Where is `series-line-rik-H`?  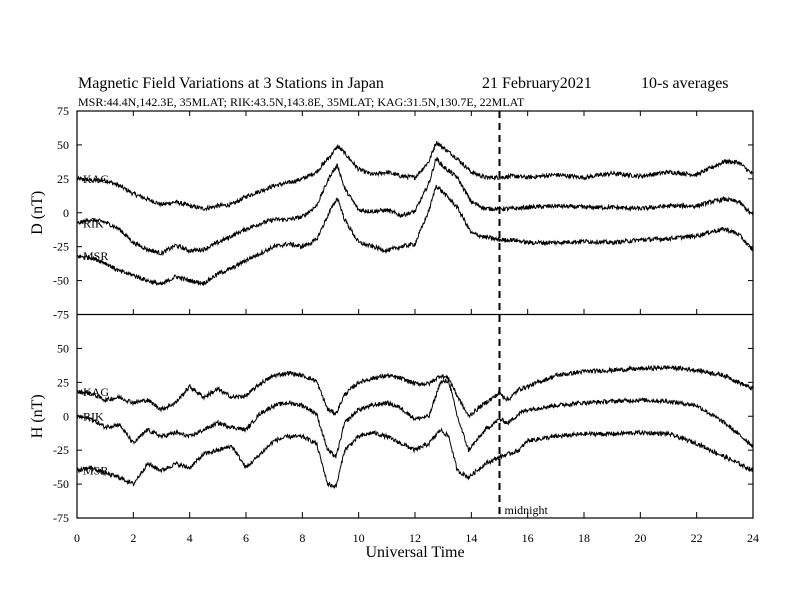 series-line-rik-H is located at coordinates (415, 418).